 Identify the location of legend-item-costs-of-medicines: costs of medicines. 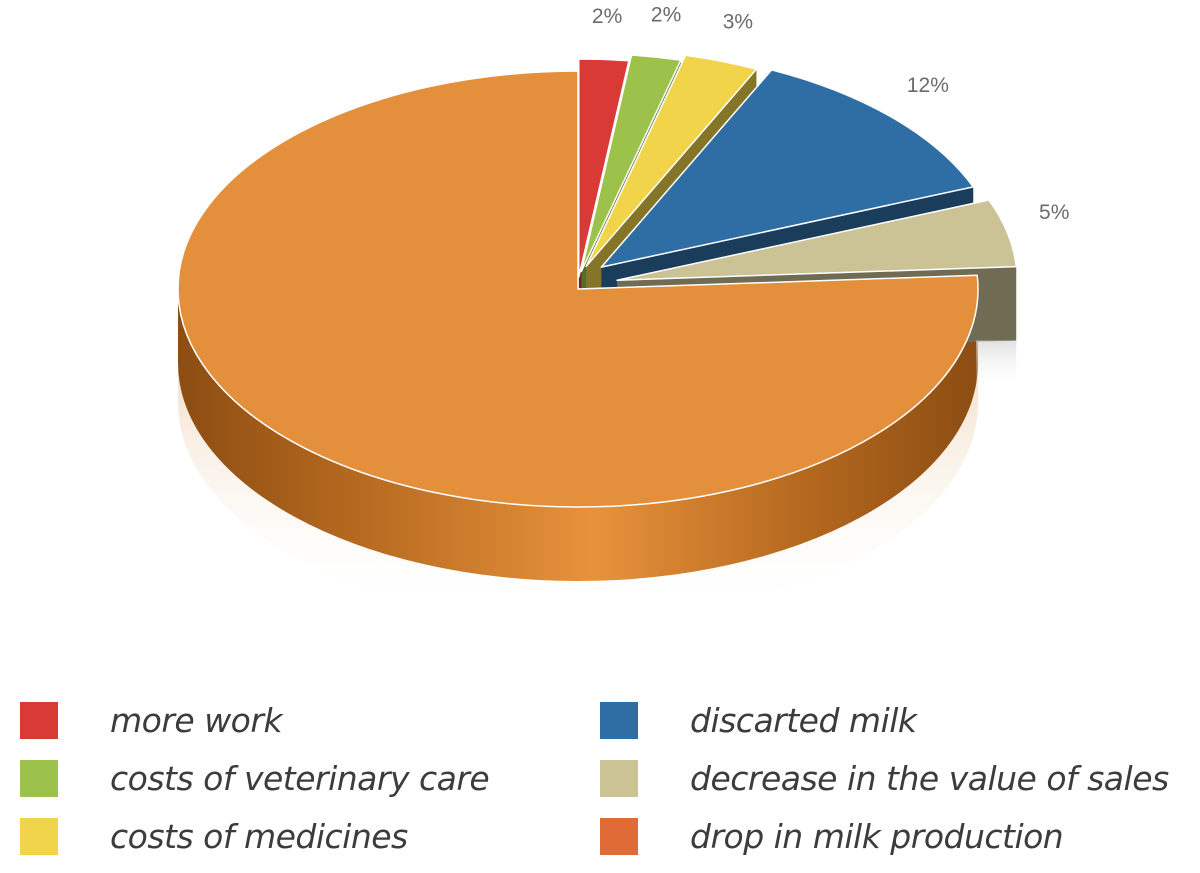
(214, 836).